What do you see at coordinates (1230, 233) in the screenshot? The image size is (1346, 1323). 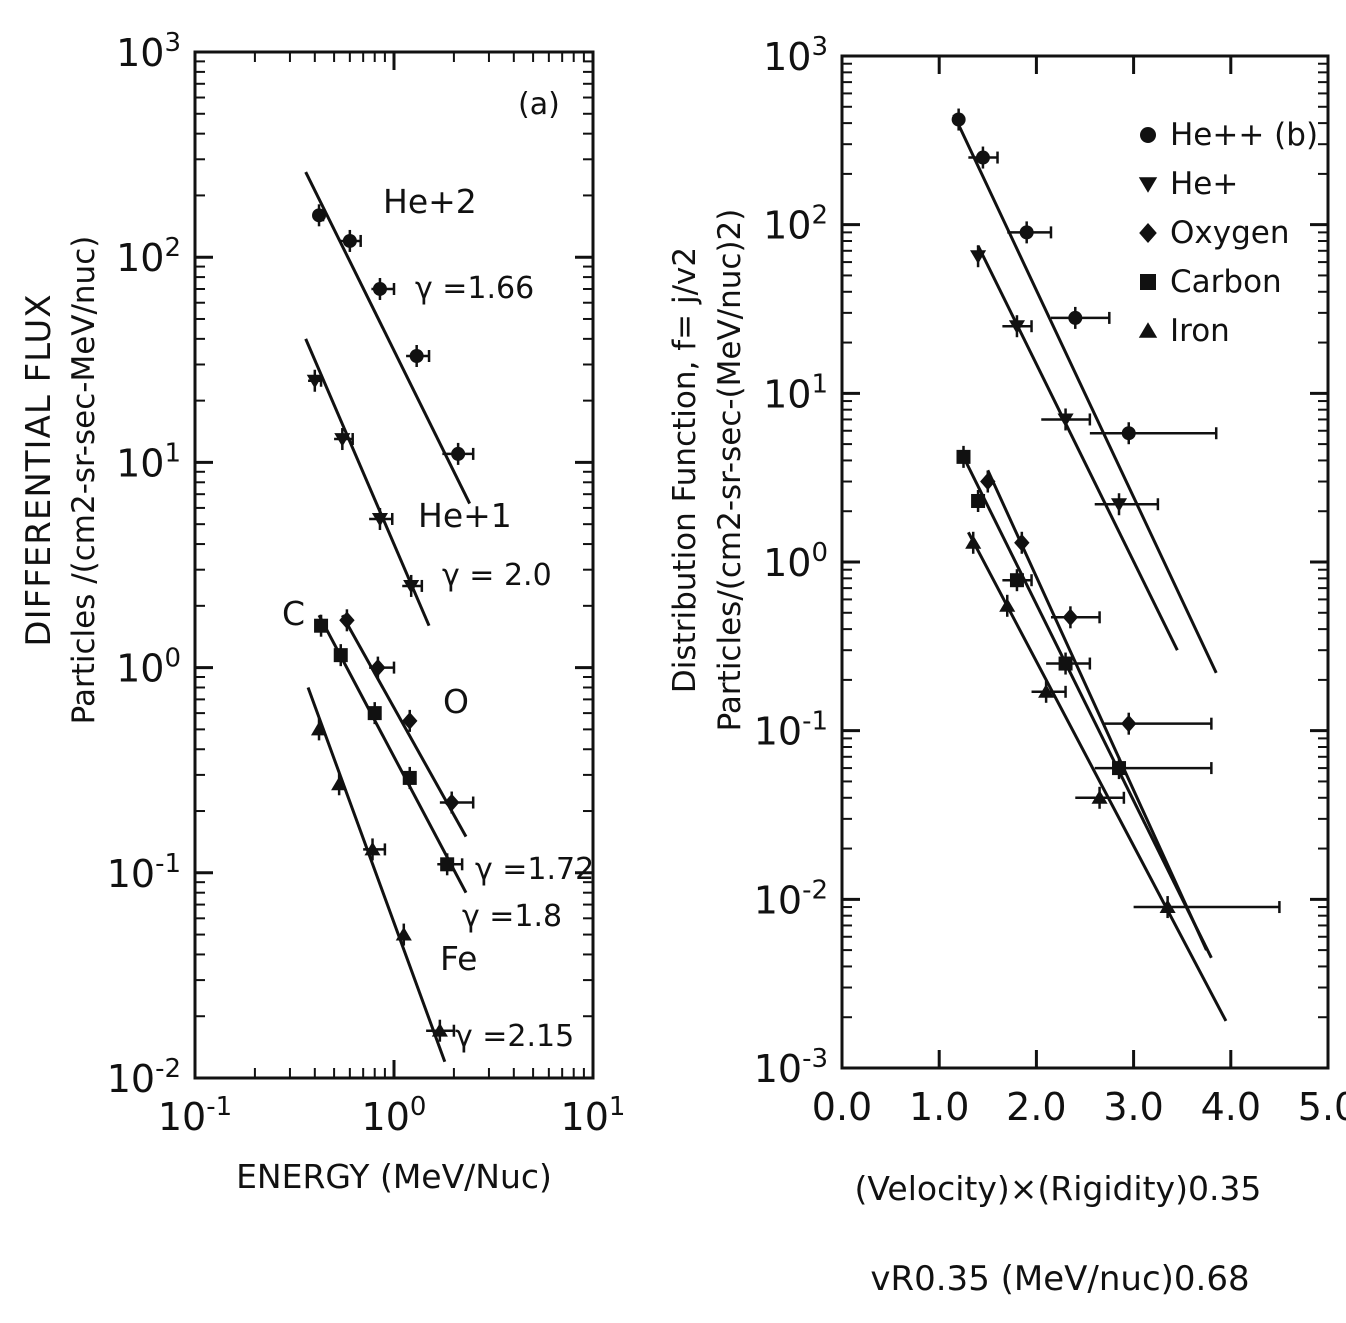 I see `legend-label-oxygen: Oxygen` at bounding box center [1230, 233].